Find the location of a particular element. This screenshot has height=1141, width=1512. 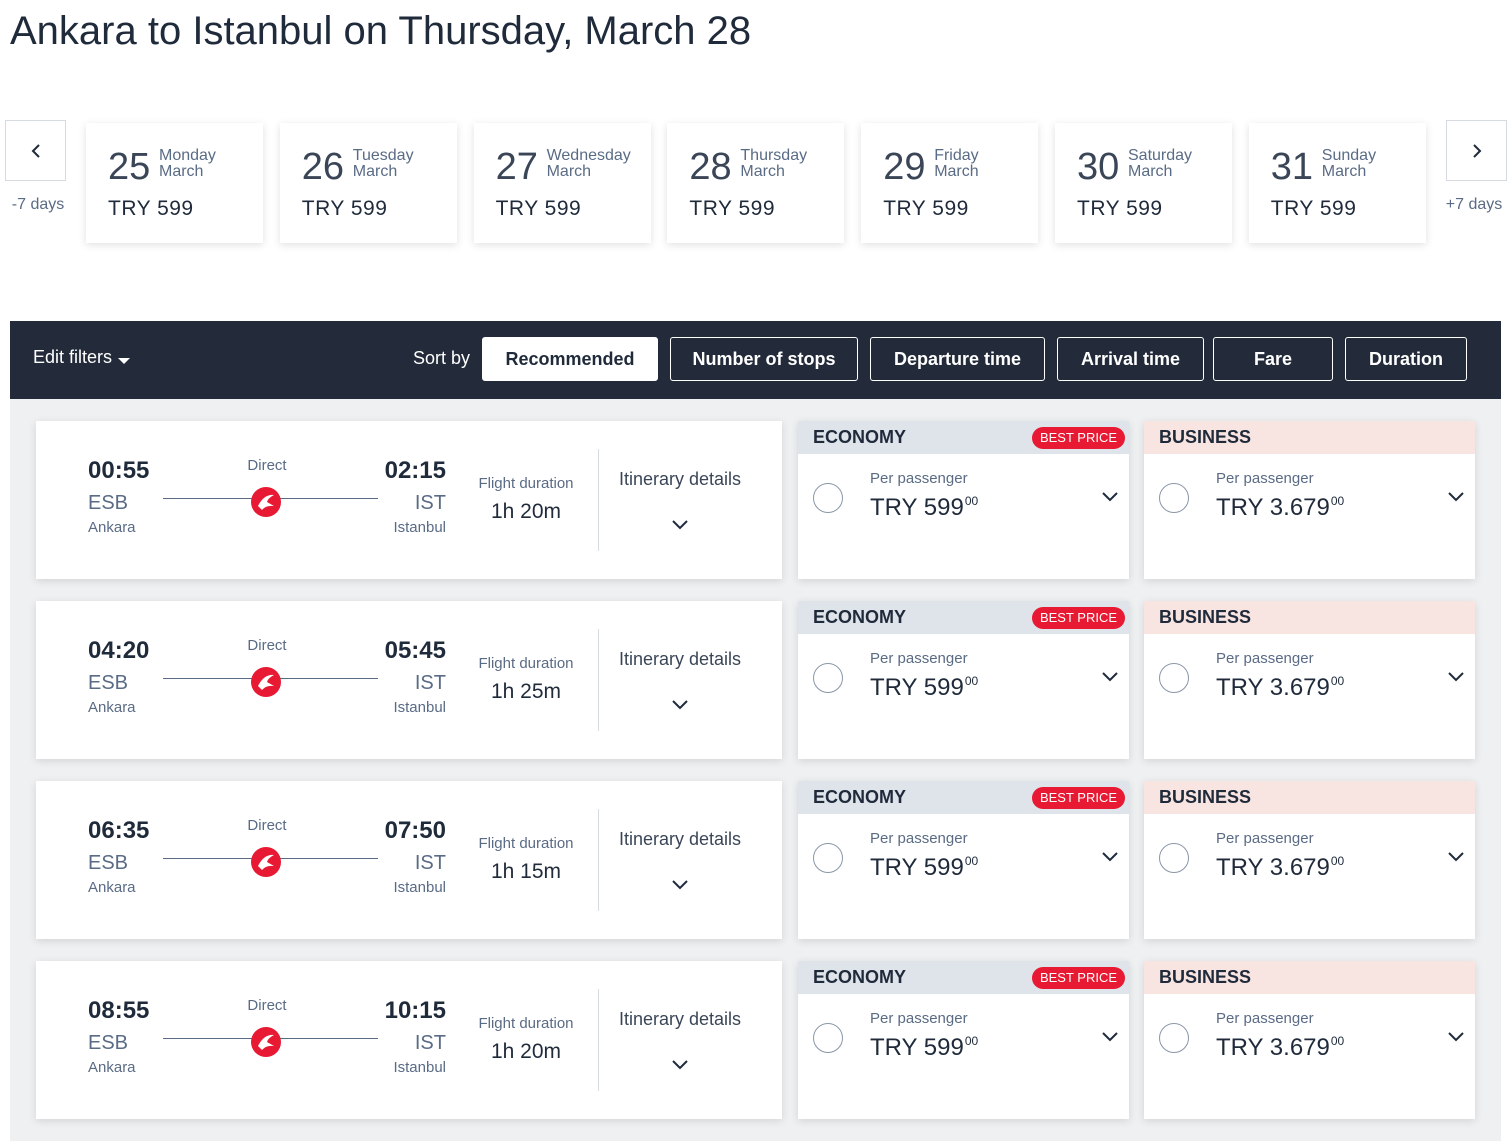

arrival-time: 07:50 is located at coordinates (415, 830).